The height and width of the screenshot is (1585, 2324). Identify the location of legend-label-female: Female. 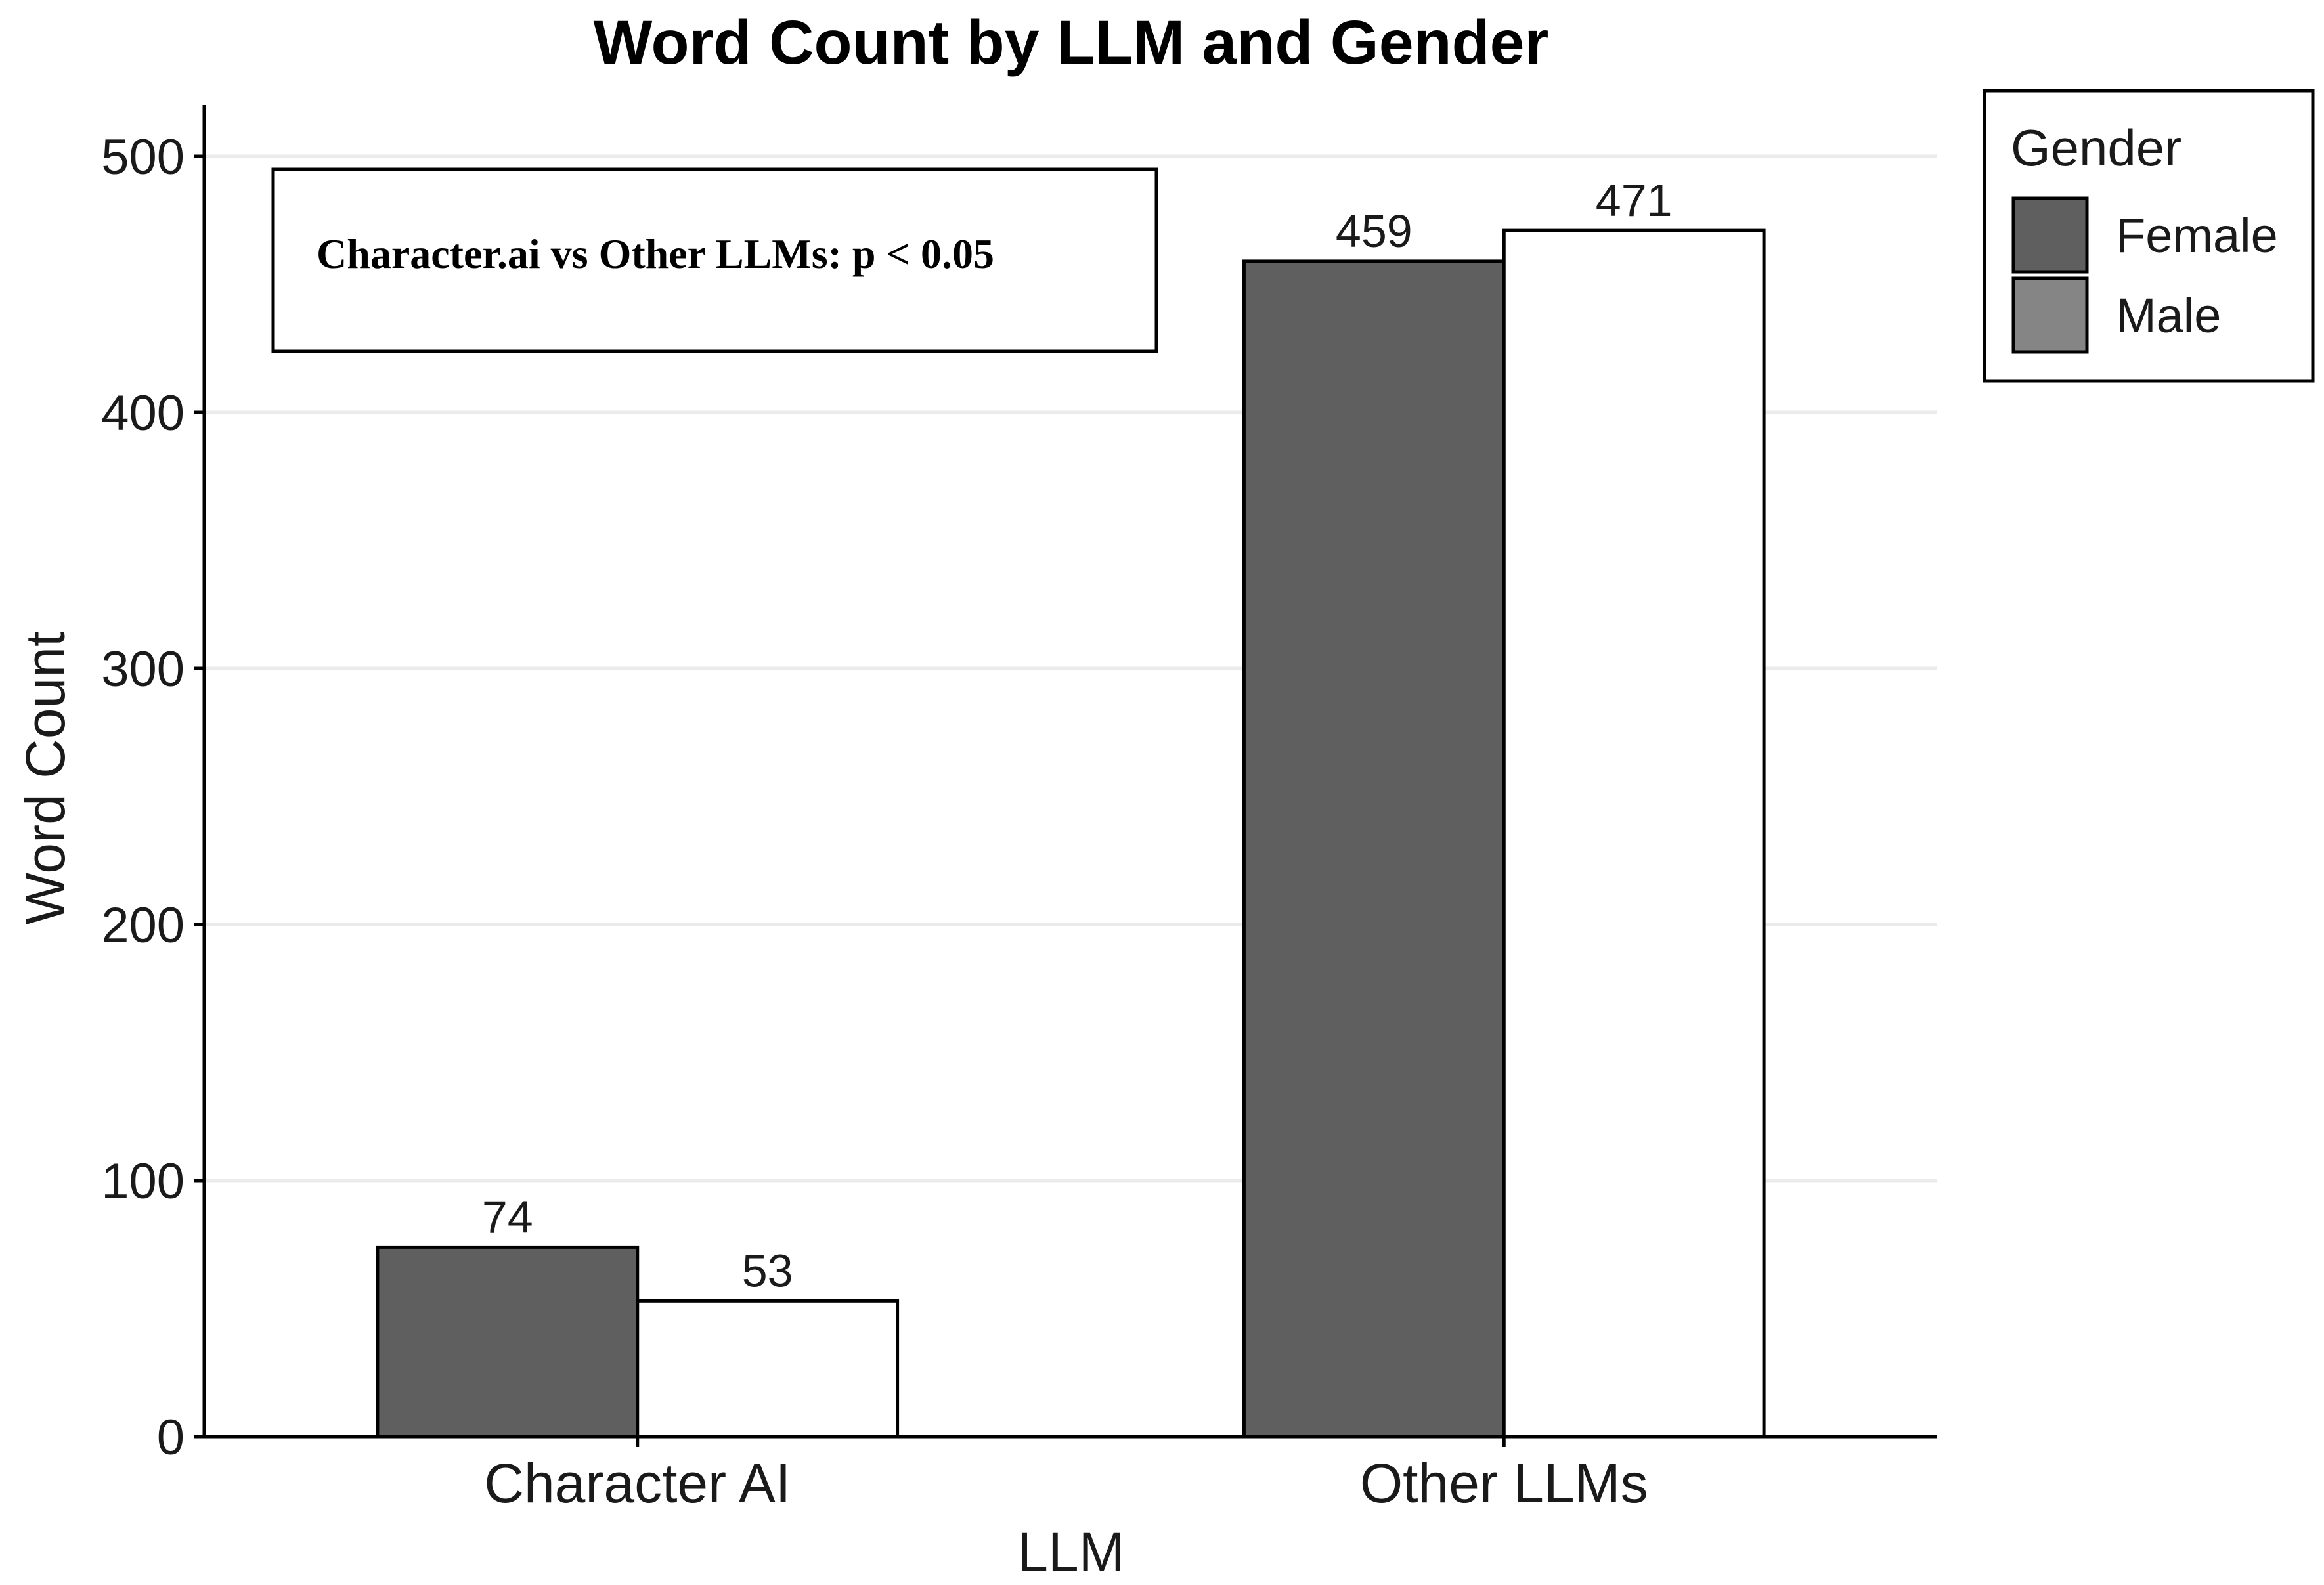
(2197, 235).